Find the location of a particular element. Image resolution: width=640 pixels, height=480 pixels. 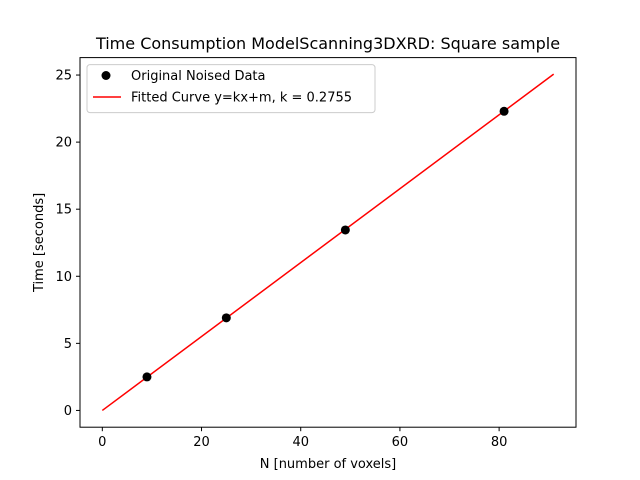

y-tick-label: 15 is located at coordinates (63, 210).